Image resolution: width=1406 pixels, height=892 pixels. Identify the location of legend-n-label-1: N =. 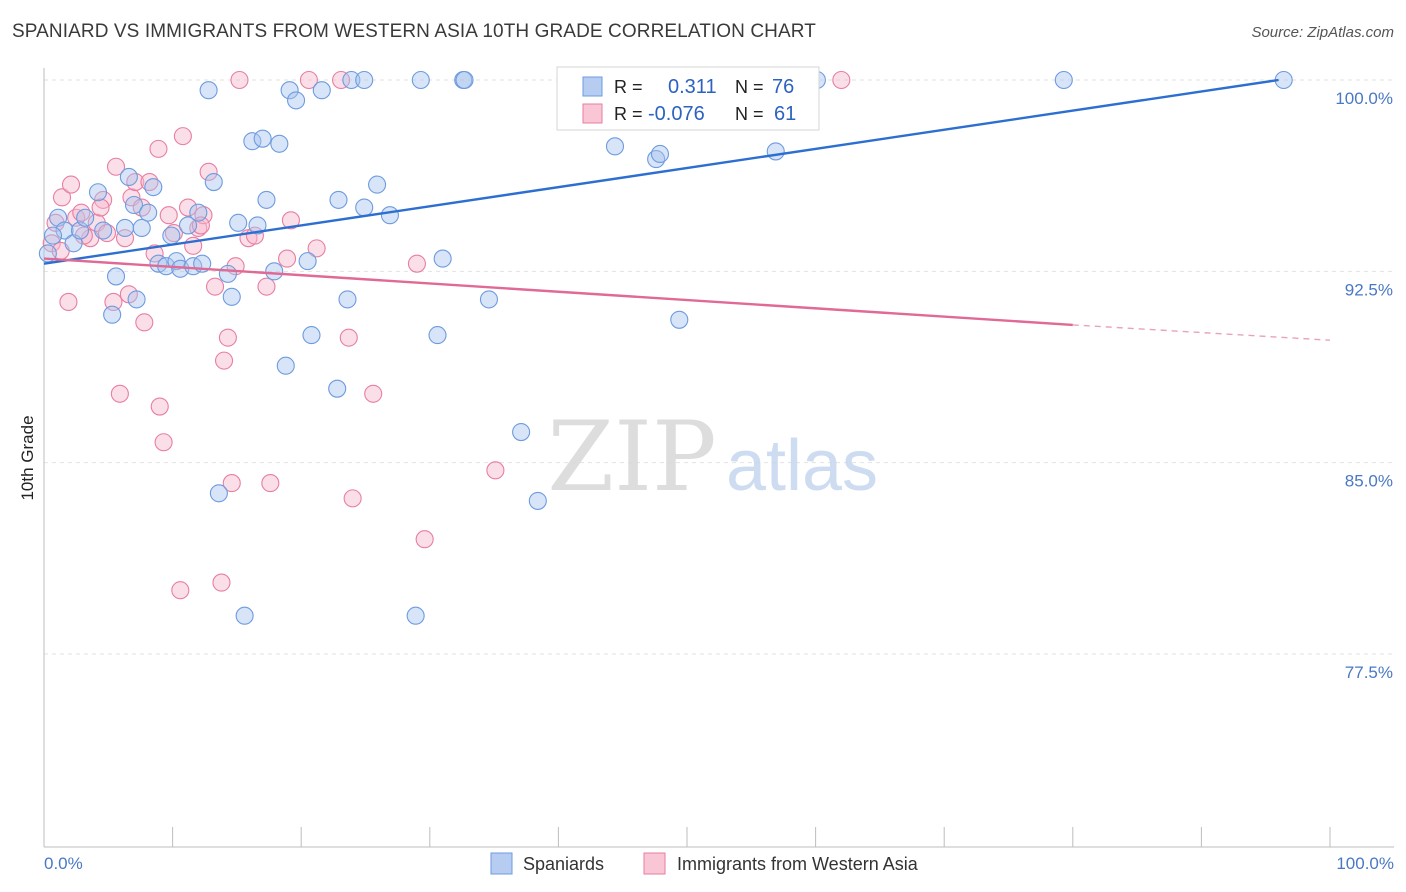
(749, 87).